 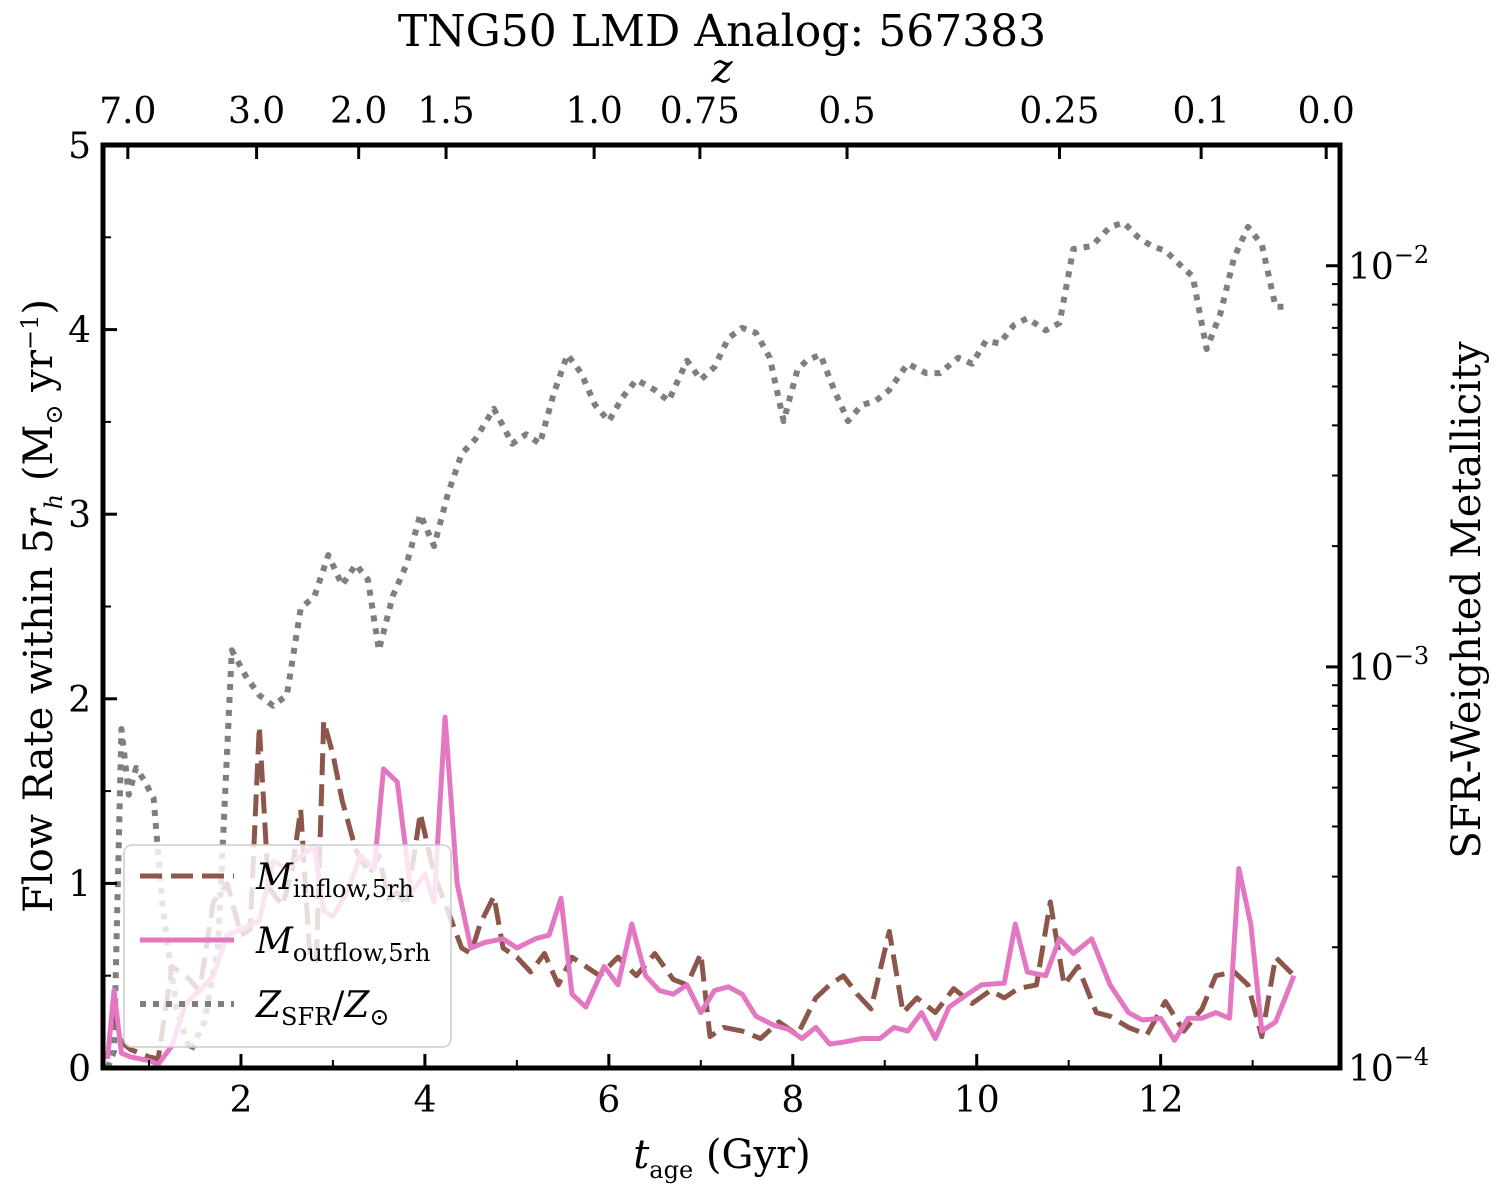 I want to click on y2-tick-exp: −4, so click(x=1411, y=1057).